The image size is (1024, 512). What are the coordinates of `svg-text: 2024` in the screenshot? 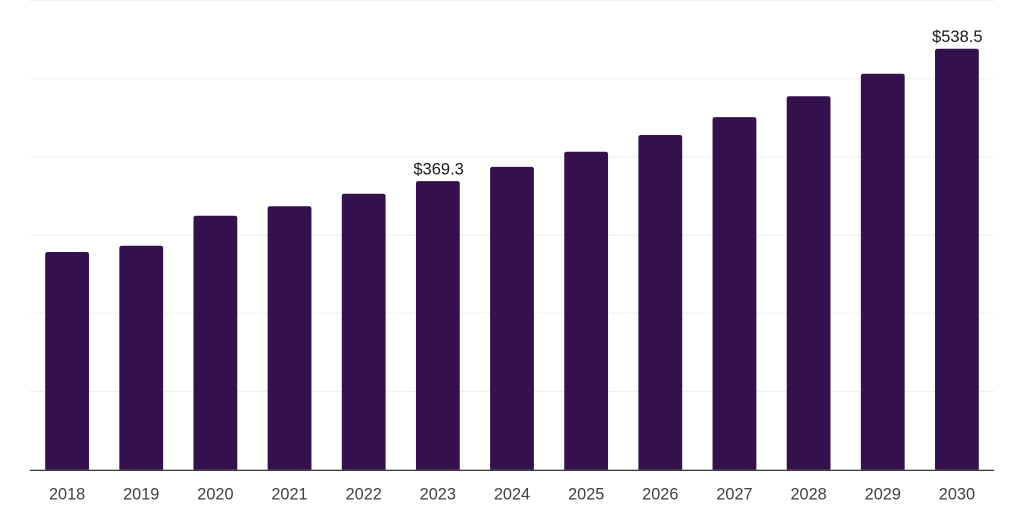 It's located at (512, 494).